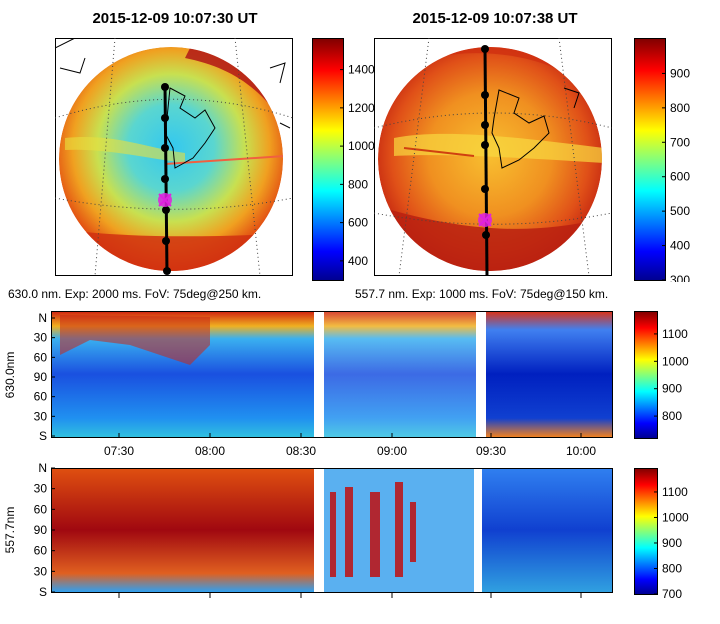 The height and width of the screenshot is (624, 720). Describe the element at coordinates (350, 445) in the screenshot. I see `keo630-x-ticks: 07:30 08:00 08:30 09:00 09:30 10:00` at that location.